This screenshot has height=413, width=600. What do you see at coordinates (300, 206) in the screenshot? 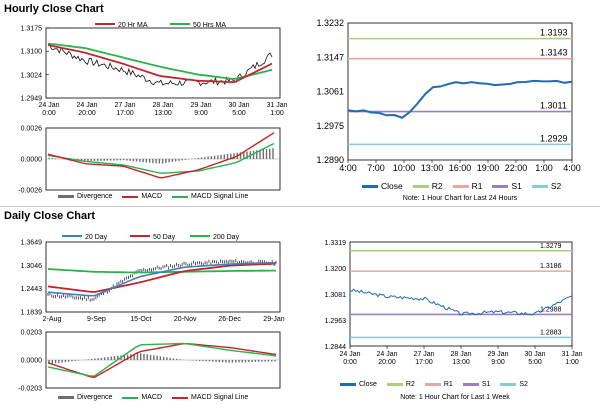
I see `section-divider` at bounding box center [300, 206].